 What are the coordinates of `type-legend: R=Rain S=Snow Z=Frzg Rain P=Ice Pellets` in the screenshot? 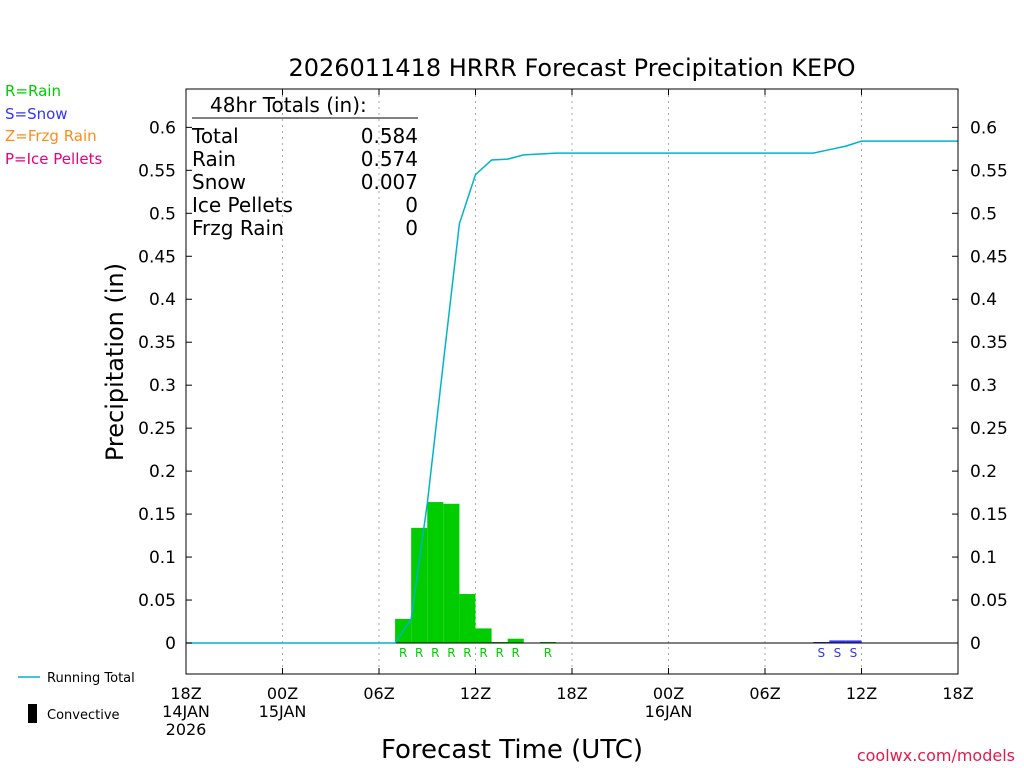 It's located at (53, 125).